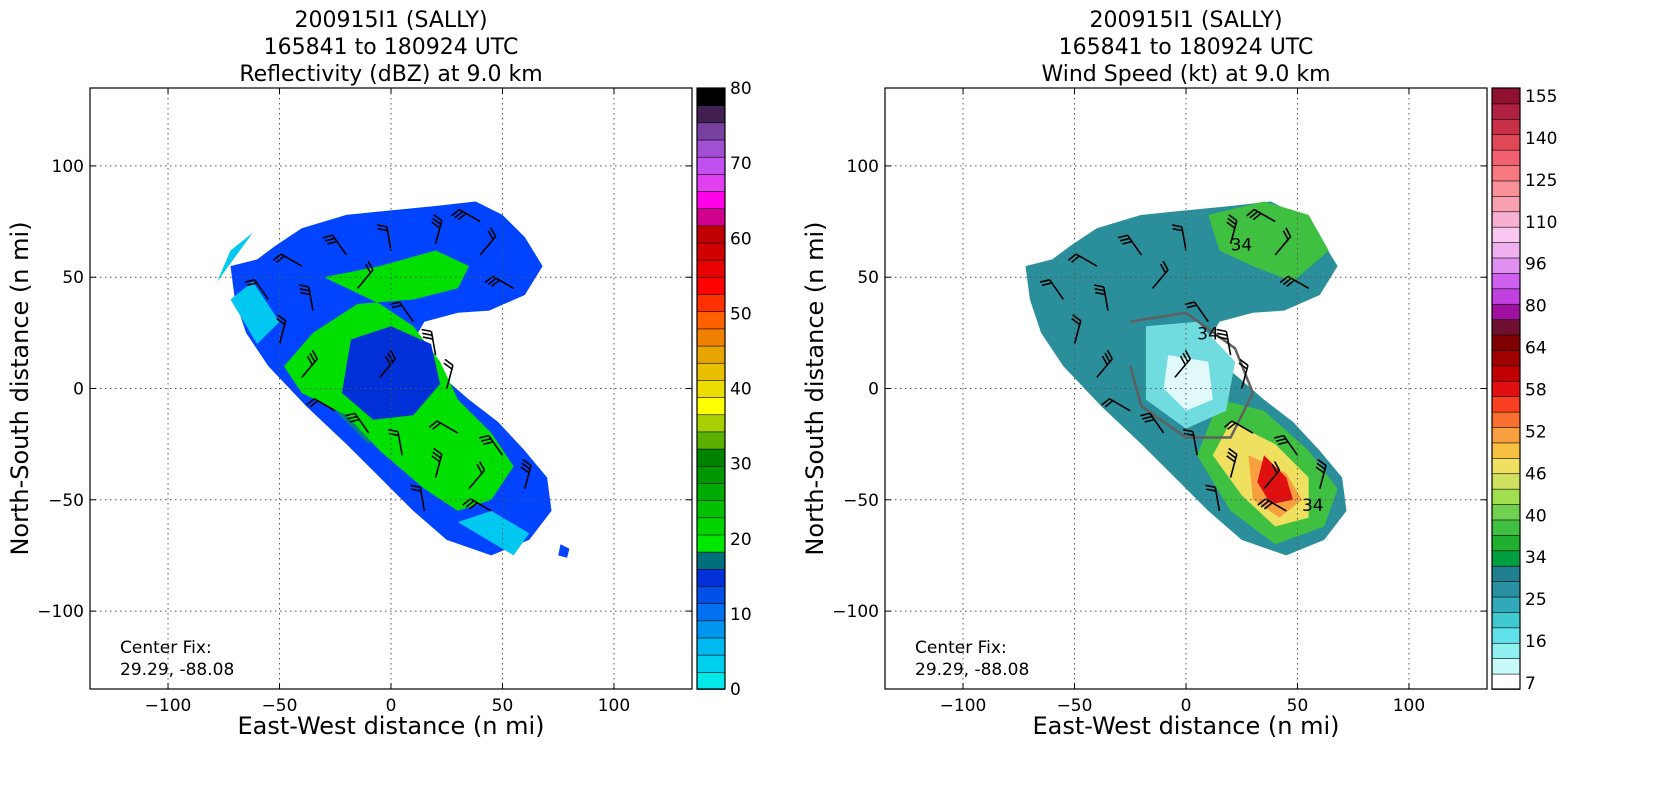 This screenshot has height=787, width=1654. What do you see at coordinates (280, 706) in the screenshot?
I see `x-tick-label: −50` at bounding box center [280, 706].